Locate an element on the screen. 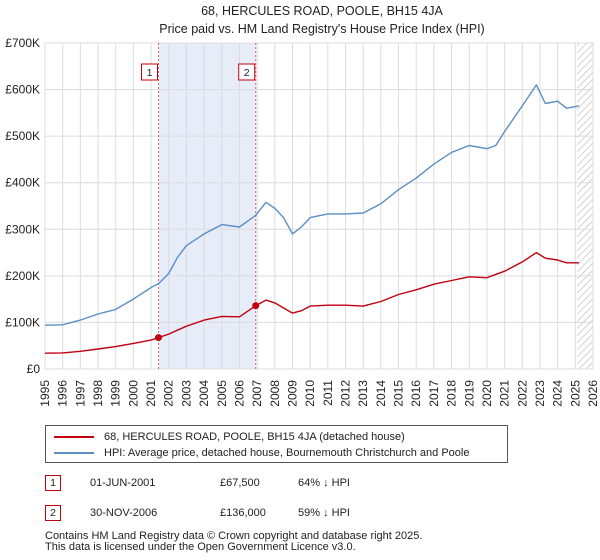 The height and width of the screenshot is (560, 600). x-tick-label: 2006 is located at coordinates (239, 393).